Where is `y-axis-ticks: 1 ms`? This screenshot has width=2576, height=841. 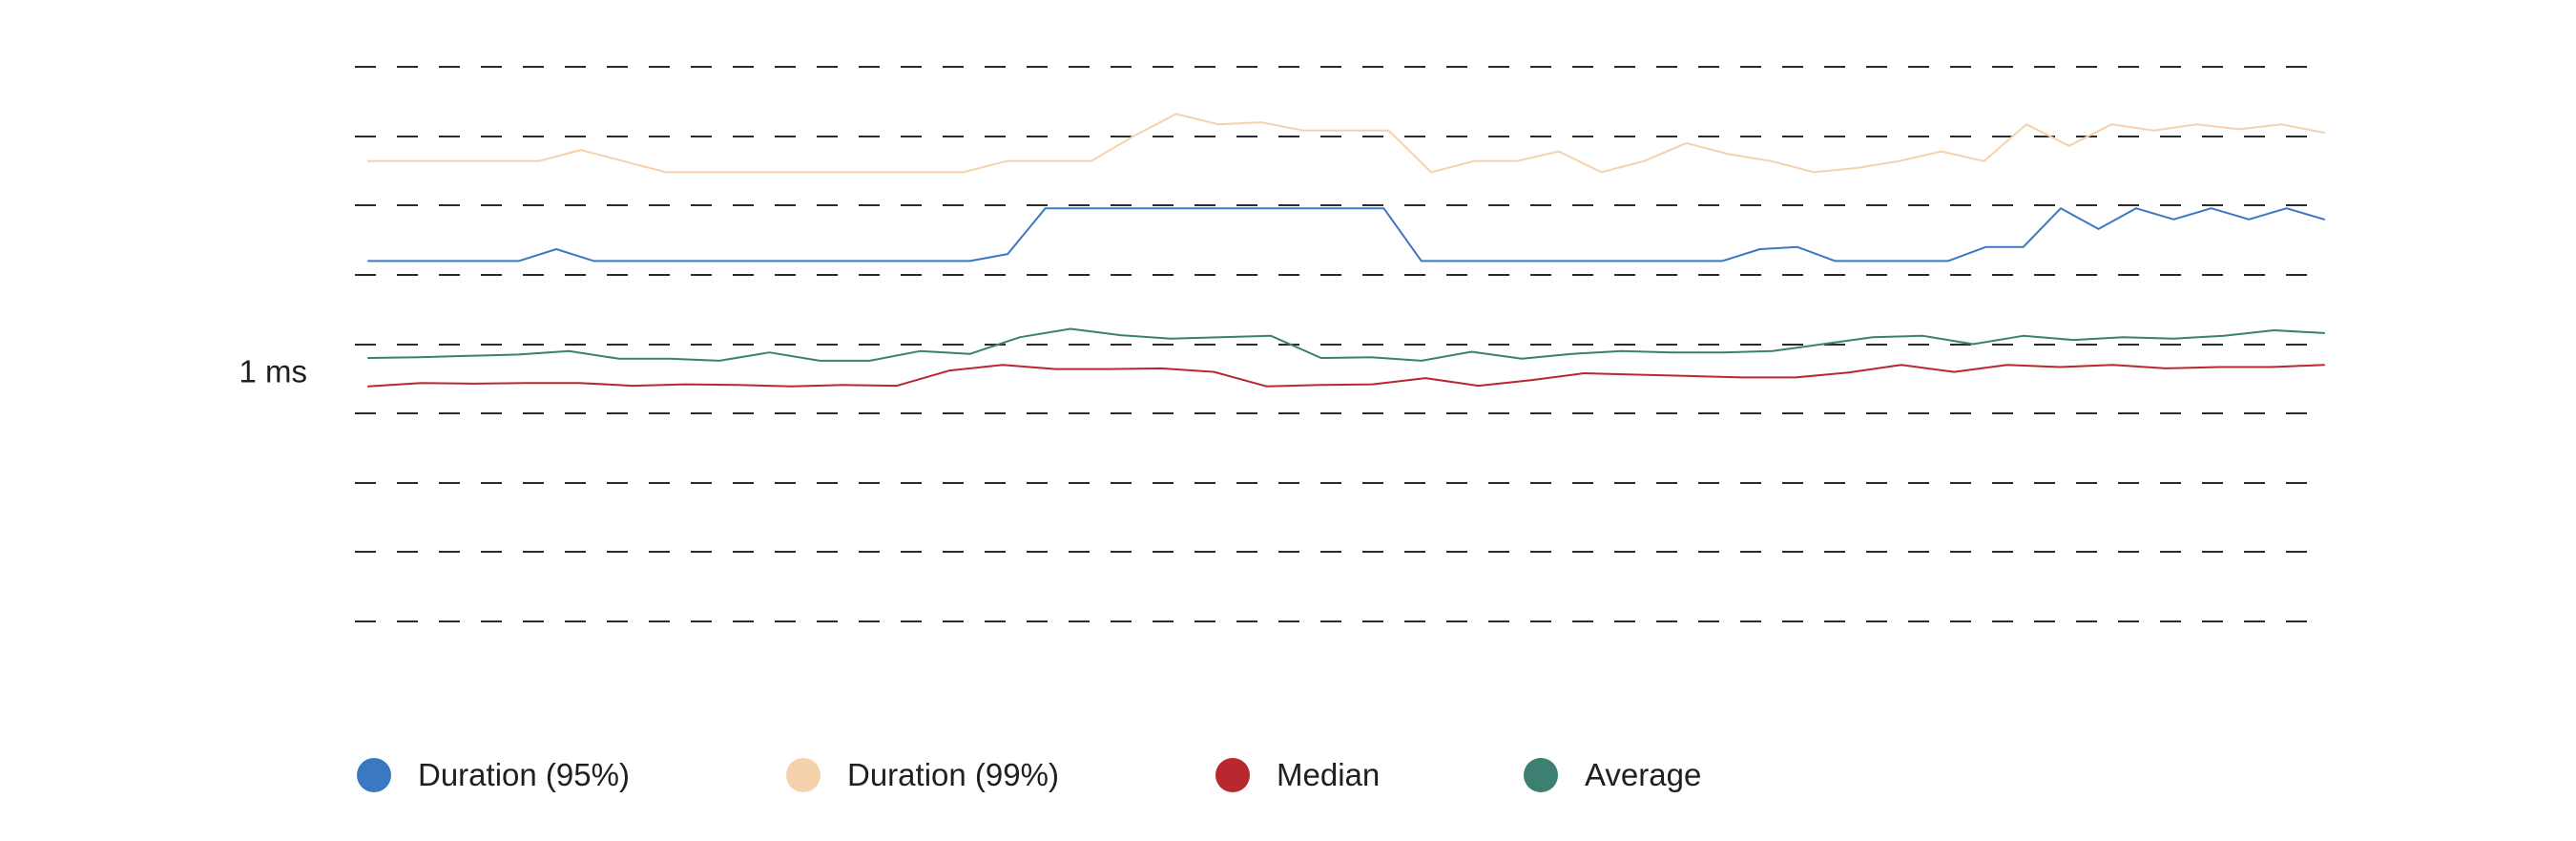
y-axis-ticks: 1 ms is located at coordinates (273, 371).